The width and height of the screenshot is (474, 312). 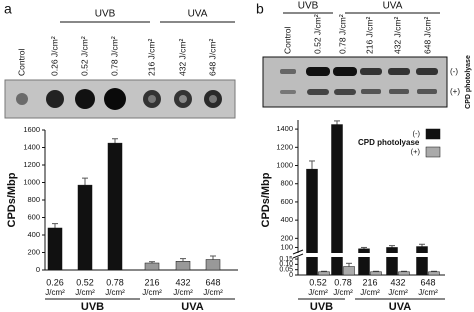 I want to click on lane-label: 0.26 J/cm², so click(x=54, y=56).